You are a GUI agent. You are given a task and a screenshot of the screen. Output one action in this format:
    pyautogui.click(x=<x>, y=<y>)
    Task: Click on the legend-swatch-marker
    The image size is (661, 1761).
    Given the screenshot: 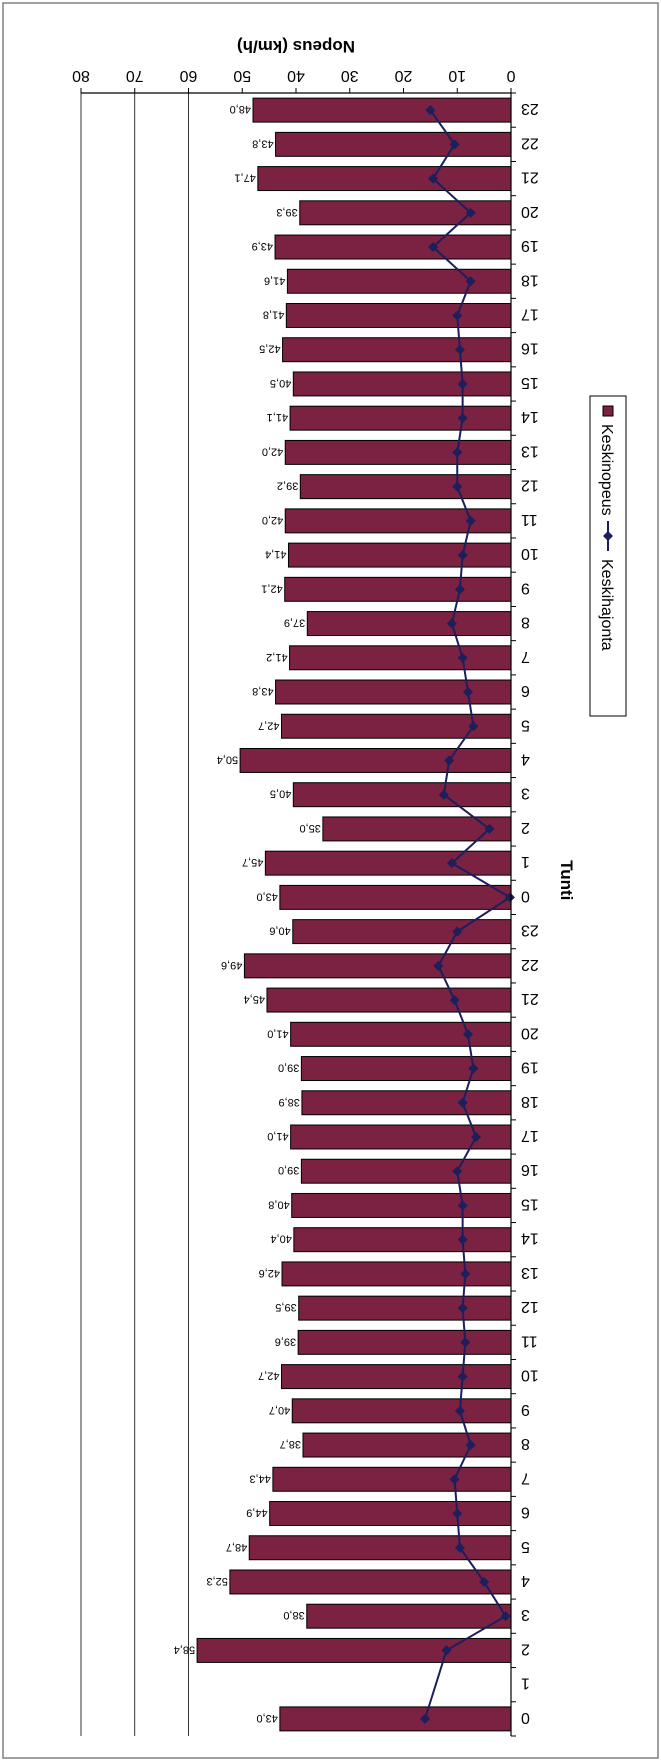 What is the action you would take?
    pyautogui.click(x=608, y=536)
    